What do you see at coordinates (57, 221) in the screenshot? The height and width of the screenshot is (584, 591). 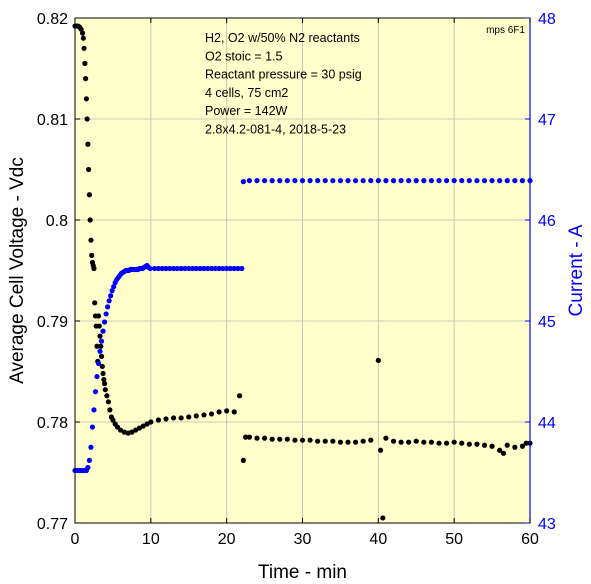 I see `y-left-tick-label: 0.8` at bounding box center [57, 221].